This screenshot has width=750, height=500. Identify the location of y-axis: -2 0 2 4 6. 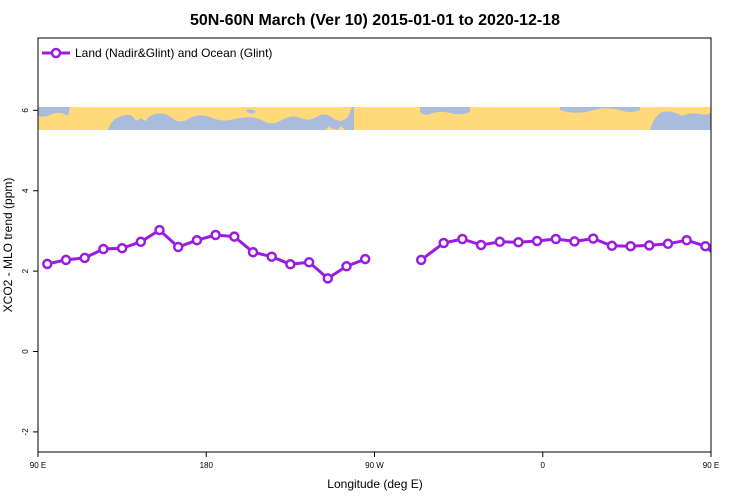
(29, 272).